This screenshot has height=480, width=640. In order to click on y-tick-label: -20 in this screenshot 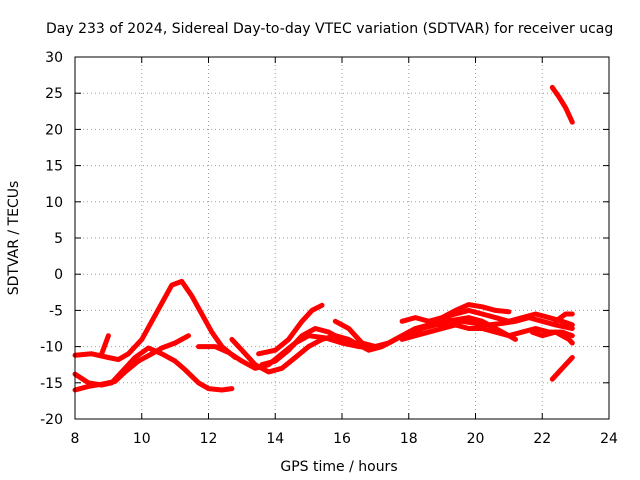, I will do `click(51, 420)`.